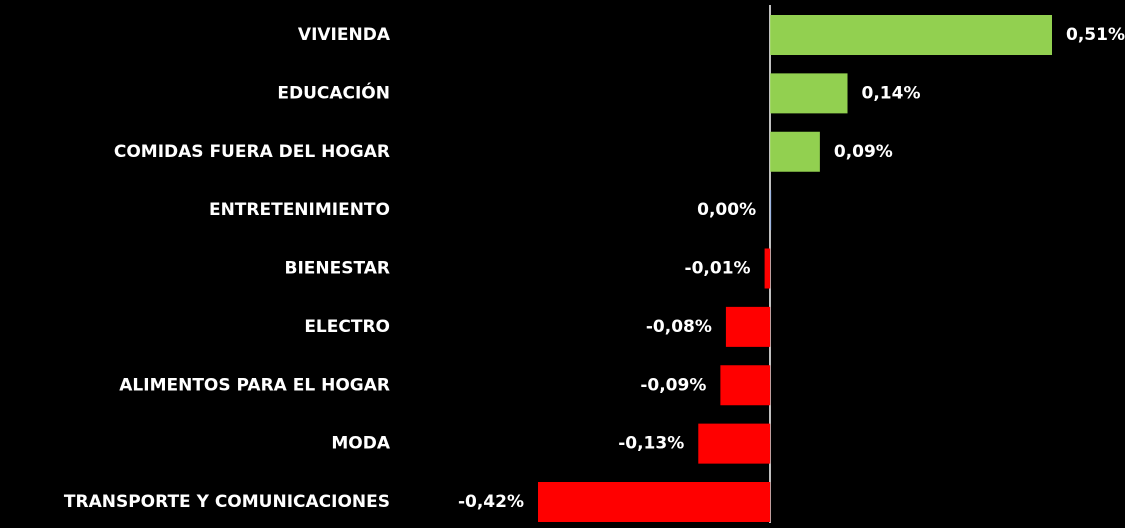 This screenshot has width=1125, height=528. I want to click on category-label: MODA, so click(360, 444).